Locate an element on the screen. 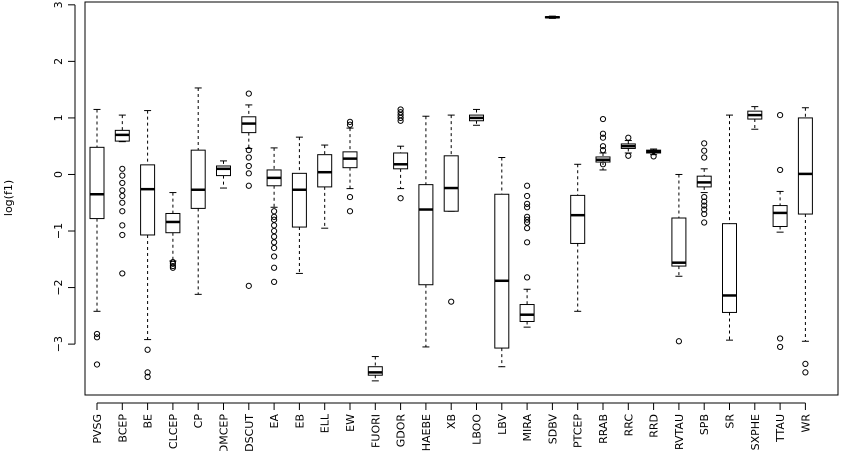 The width and height of the screenshot is (845, 451). box-cp is located at coordinates (198, 191).